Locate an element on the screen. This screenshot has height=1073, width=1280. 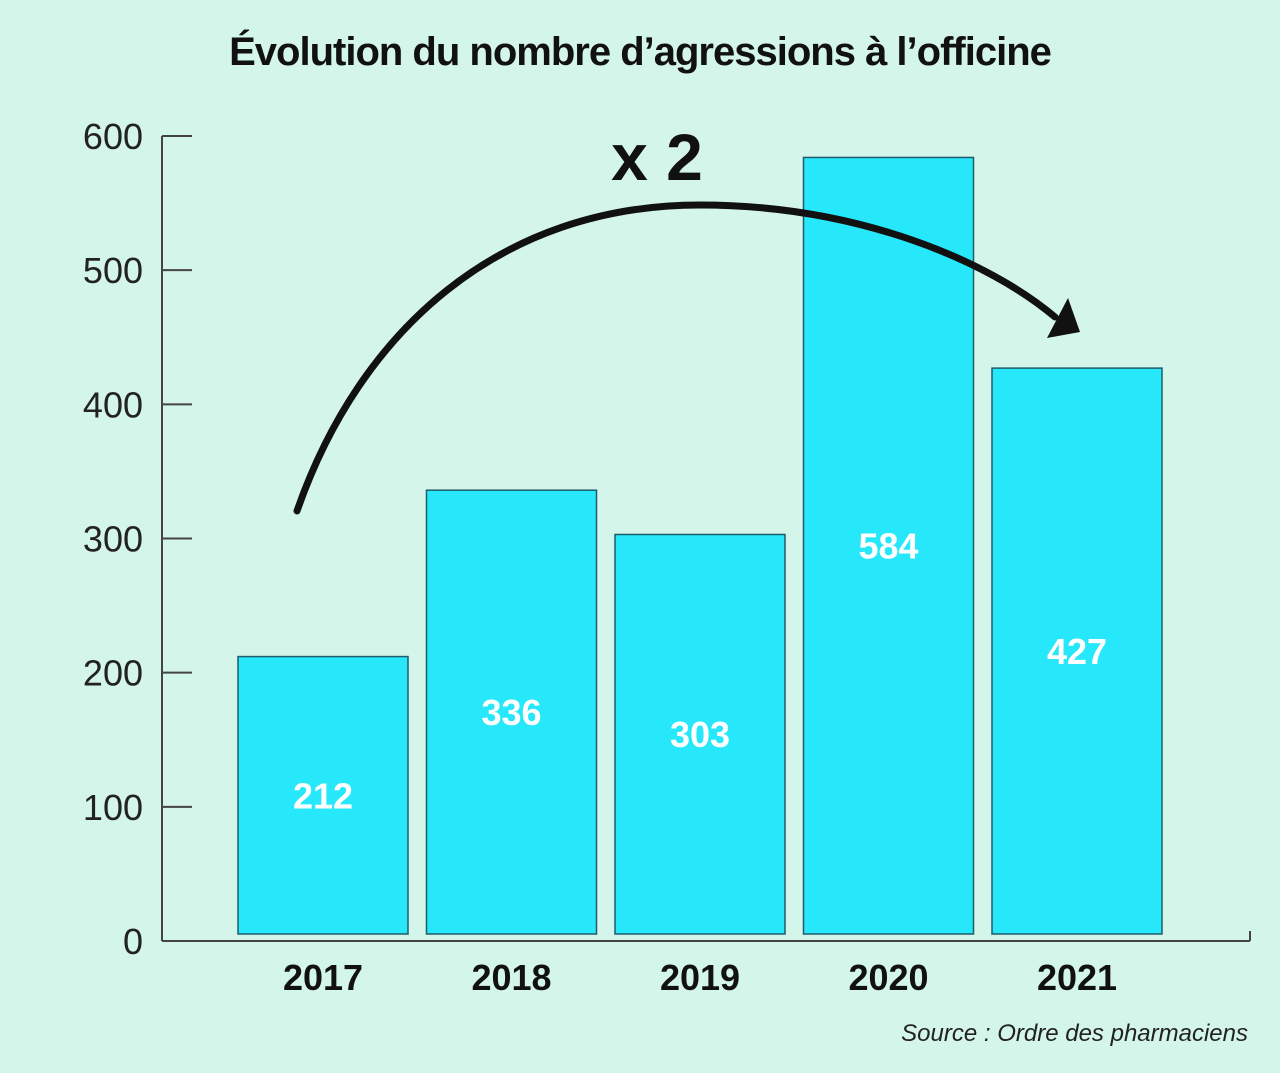
bar-2018 is located at coordinates (511, 712).